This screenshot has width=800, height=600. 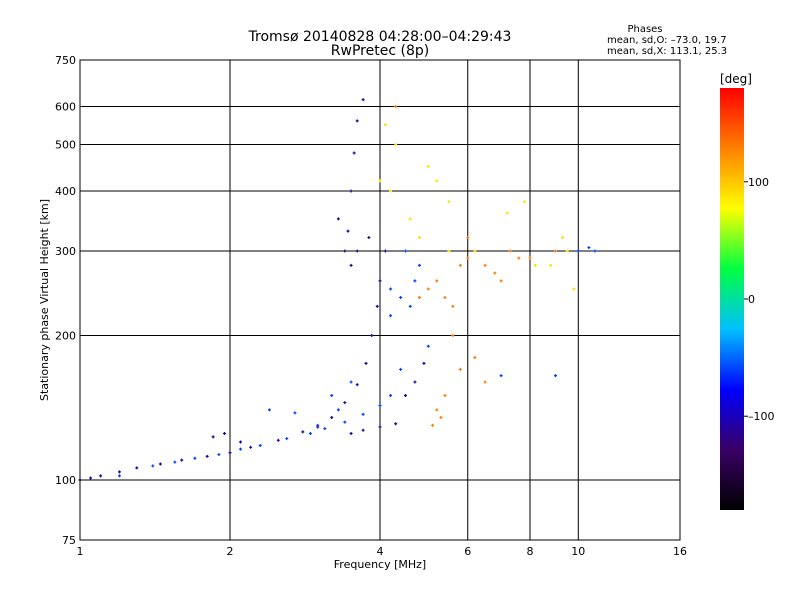 I want to click on x-tick-label: 8, so click(x=530, y=551).